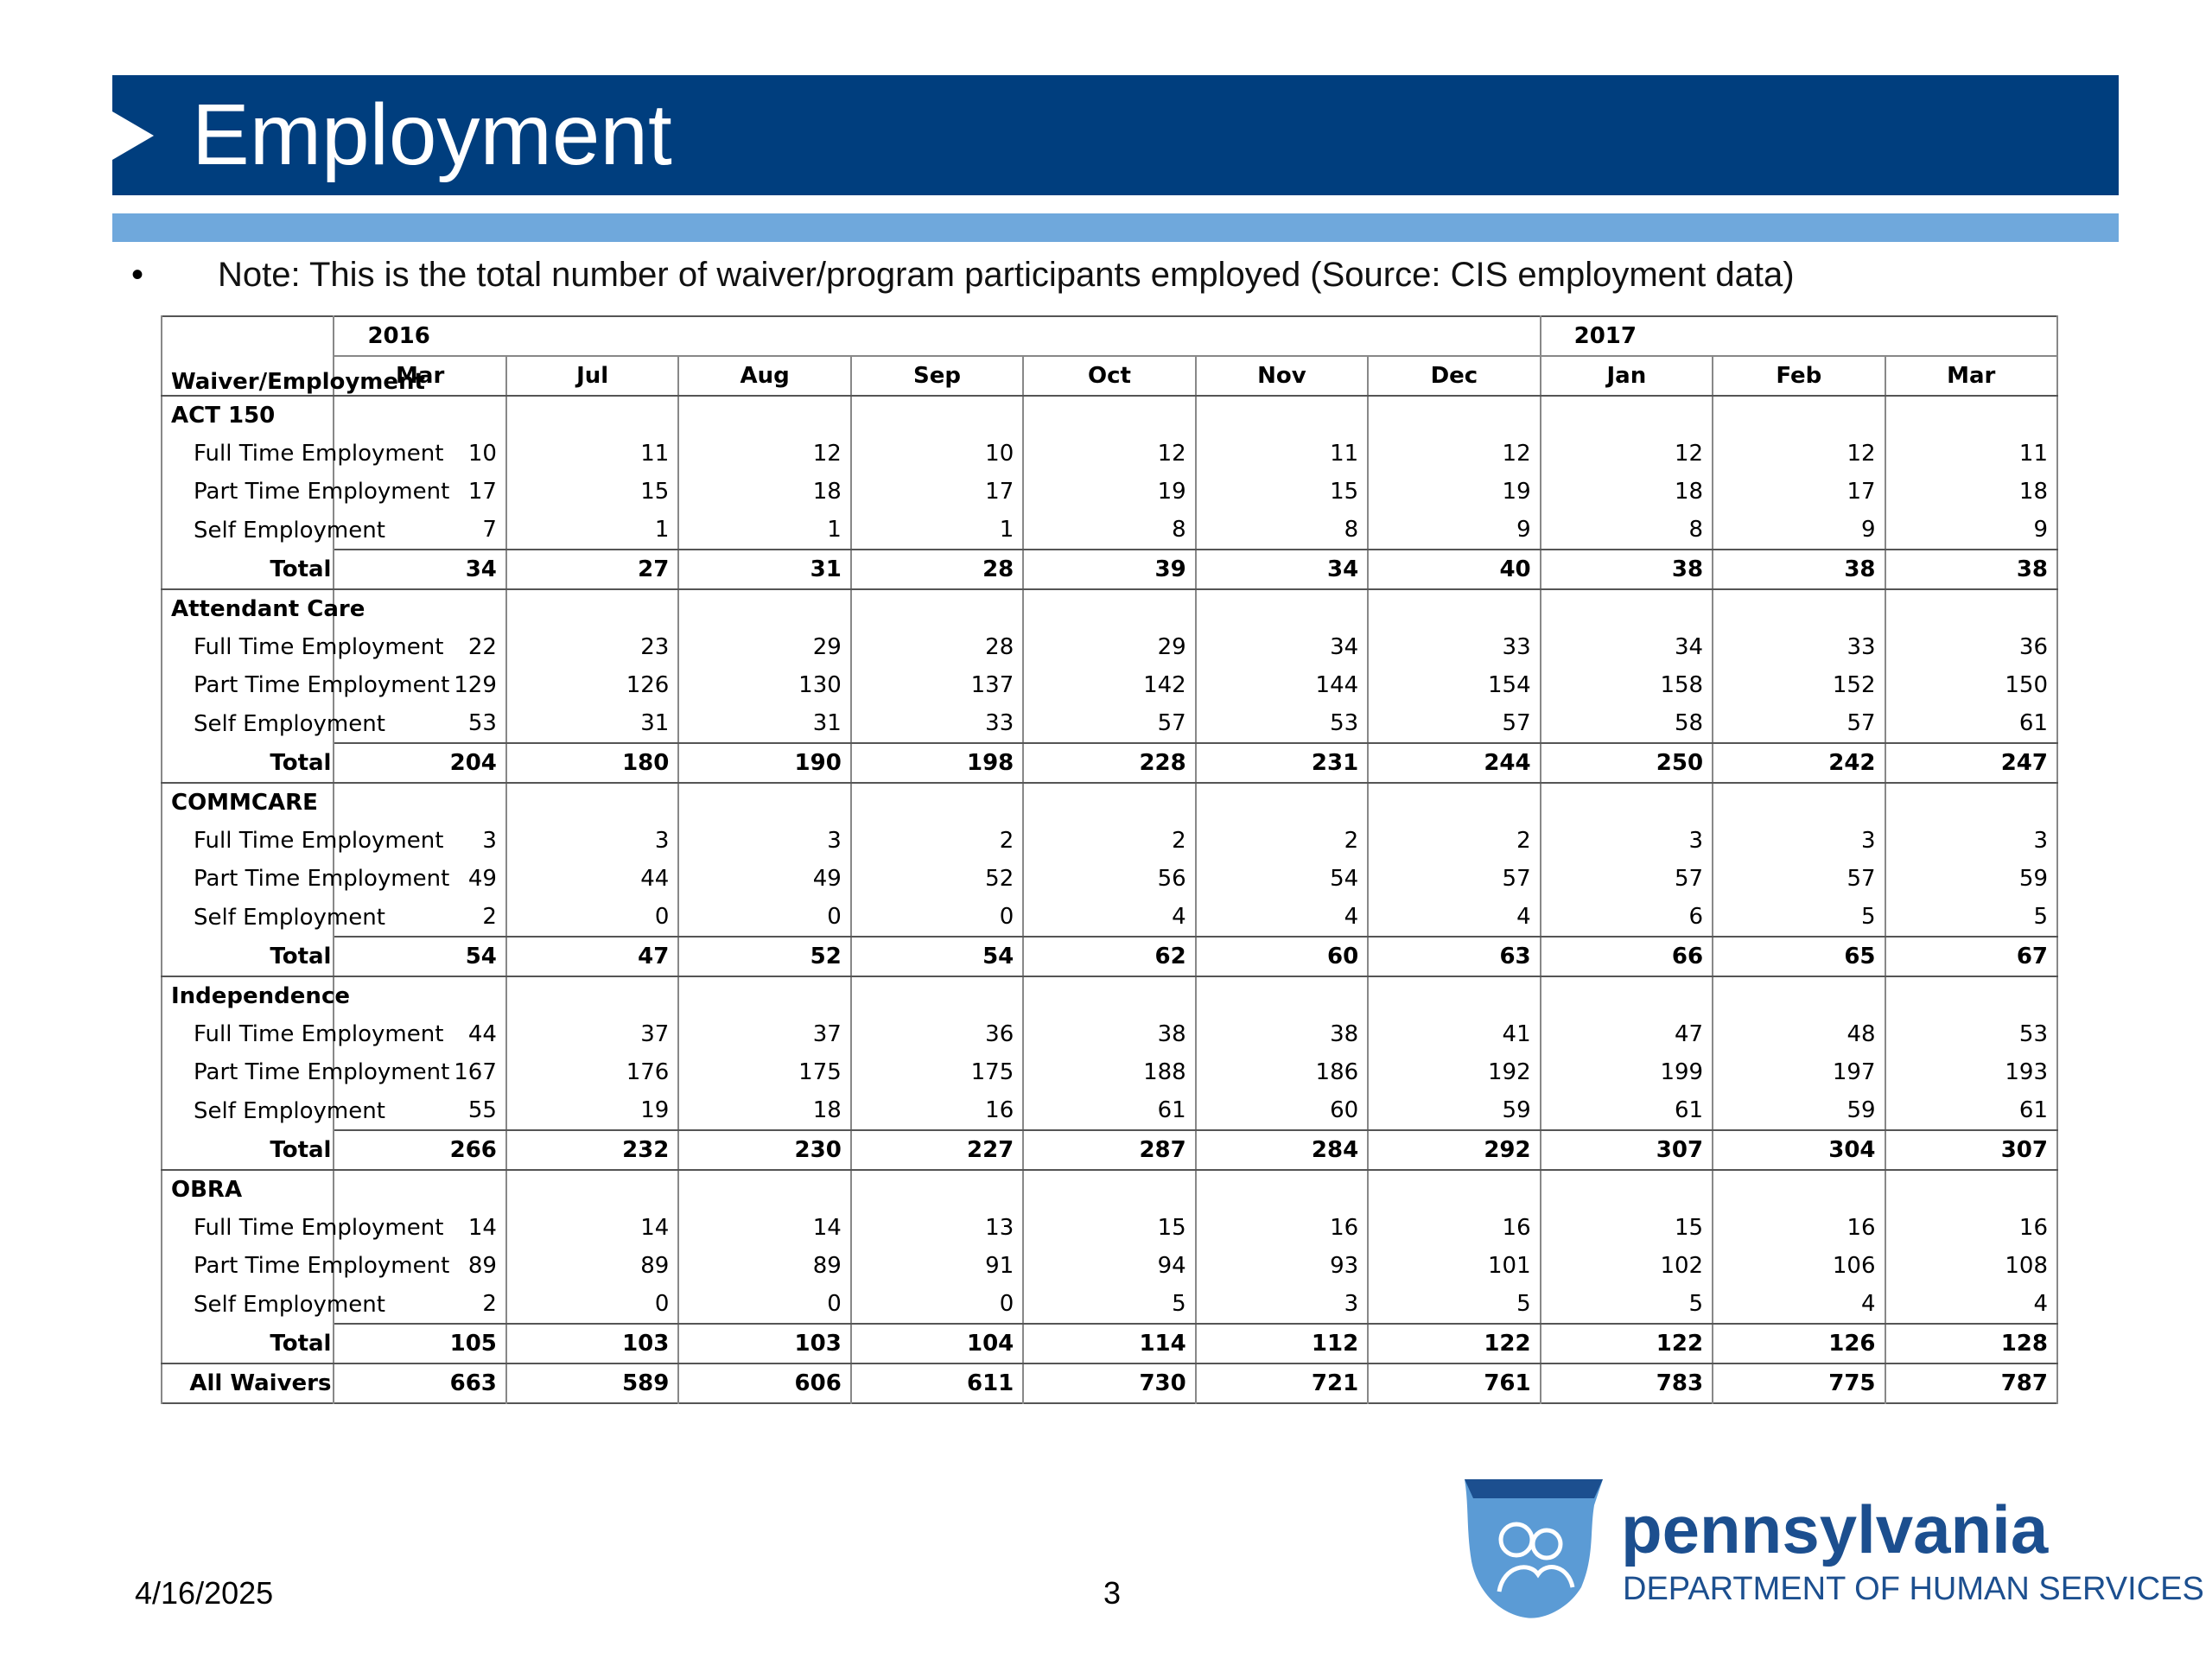 Image resolution: width=2212 pixels, height=1659 pixels. What do you see at coordinates (272, 1110) in the screenshot?
I see `row-label: Self Employment` at bounding box center [272, 1110].